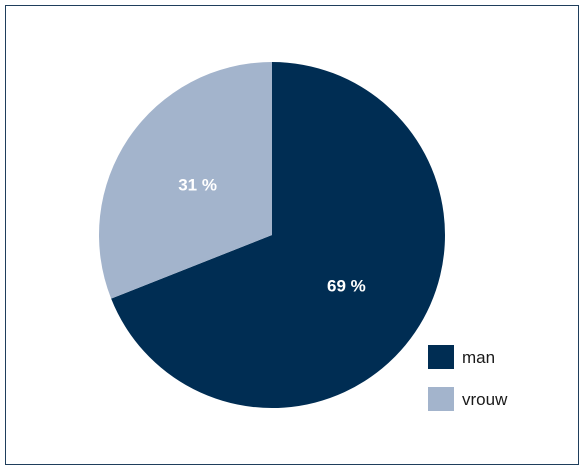 This screenshot has height=470, width=586. Describe the element at coordinates (441, 357) in the screenshot. I see `legend-swatch-man` at that location.